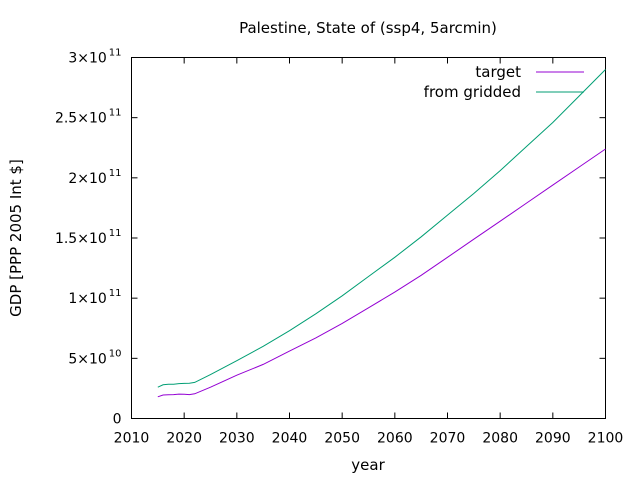 The width and height of the screenshot is (640, 480). Describe the element at coordinates (87, 179) in the screenshot. I see `y-tick-mantissa: 2×10` at that location.